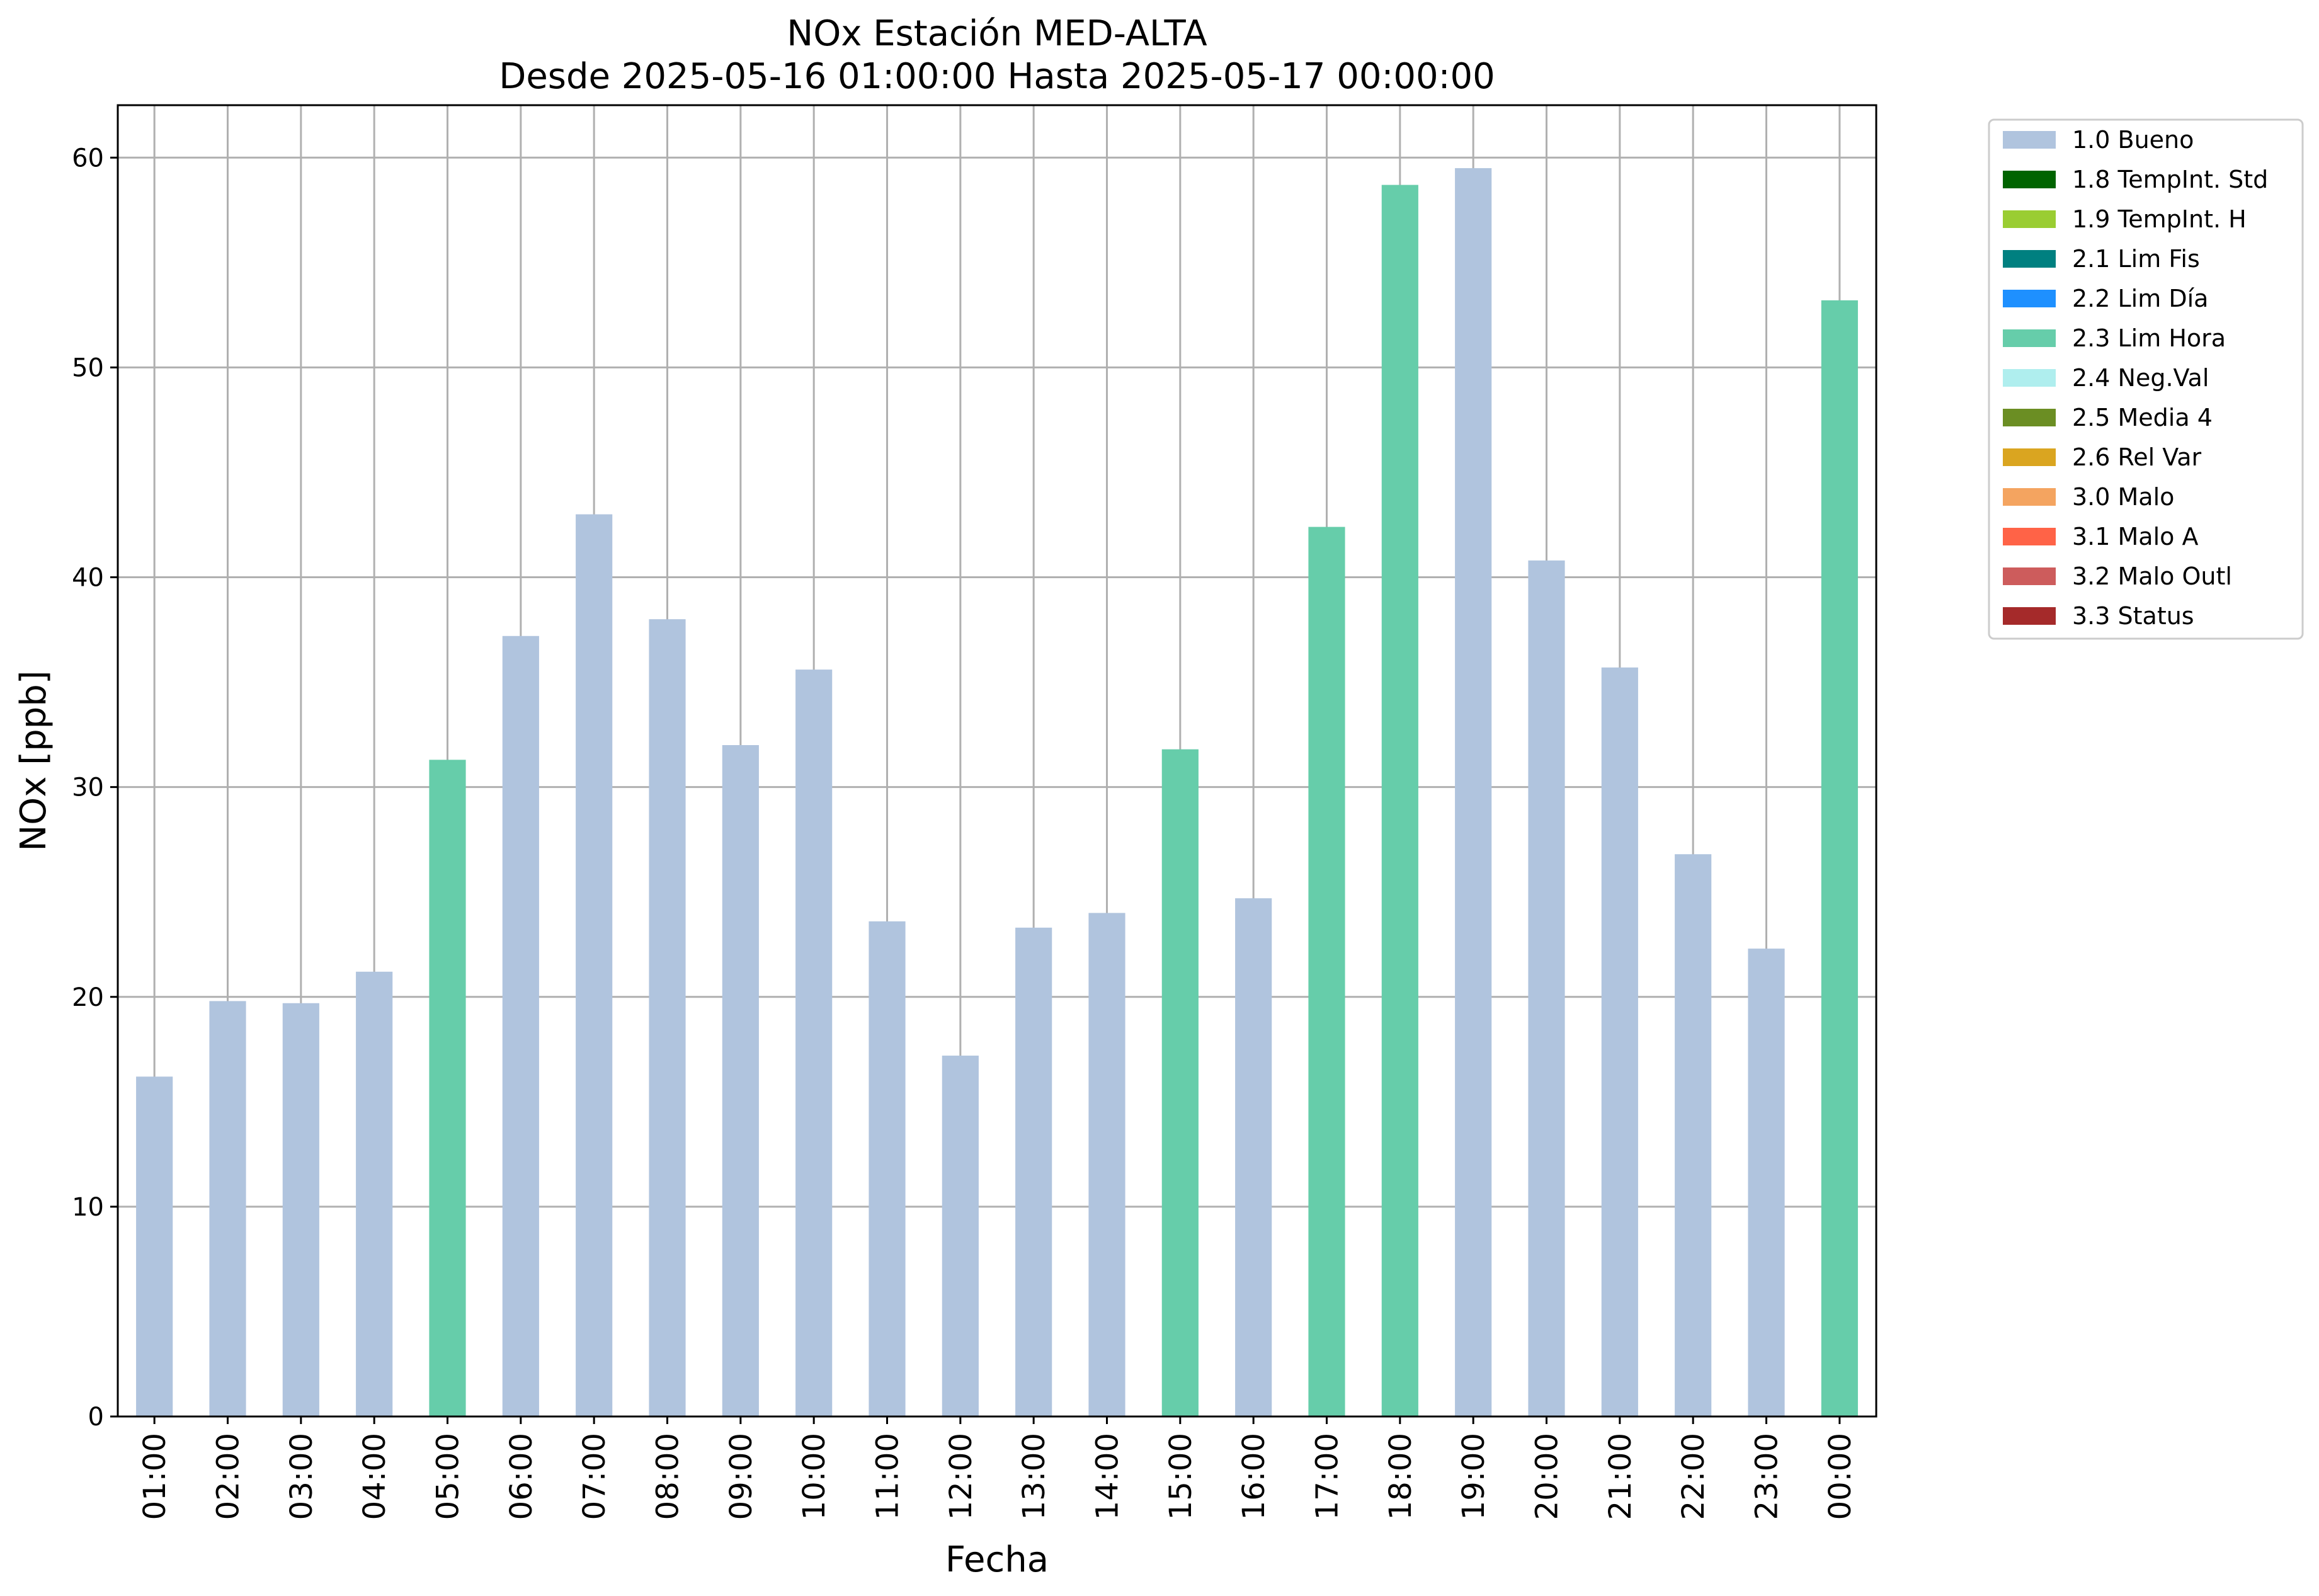 The width and height of the screenshot is (2319, 1596). I want to click on x-tick-label: 14:00, so click(1107, 1476).